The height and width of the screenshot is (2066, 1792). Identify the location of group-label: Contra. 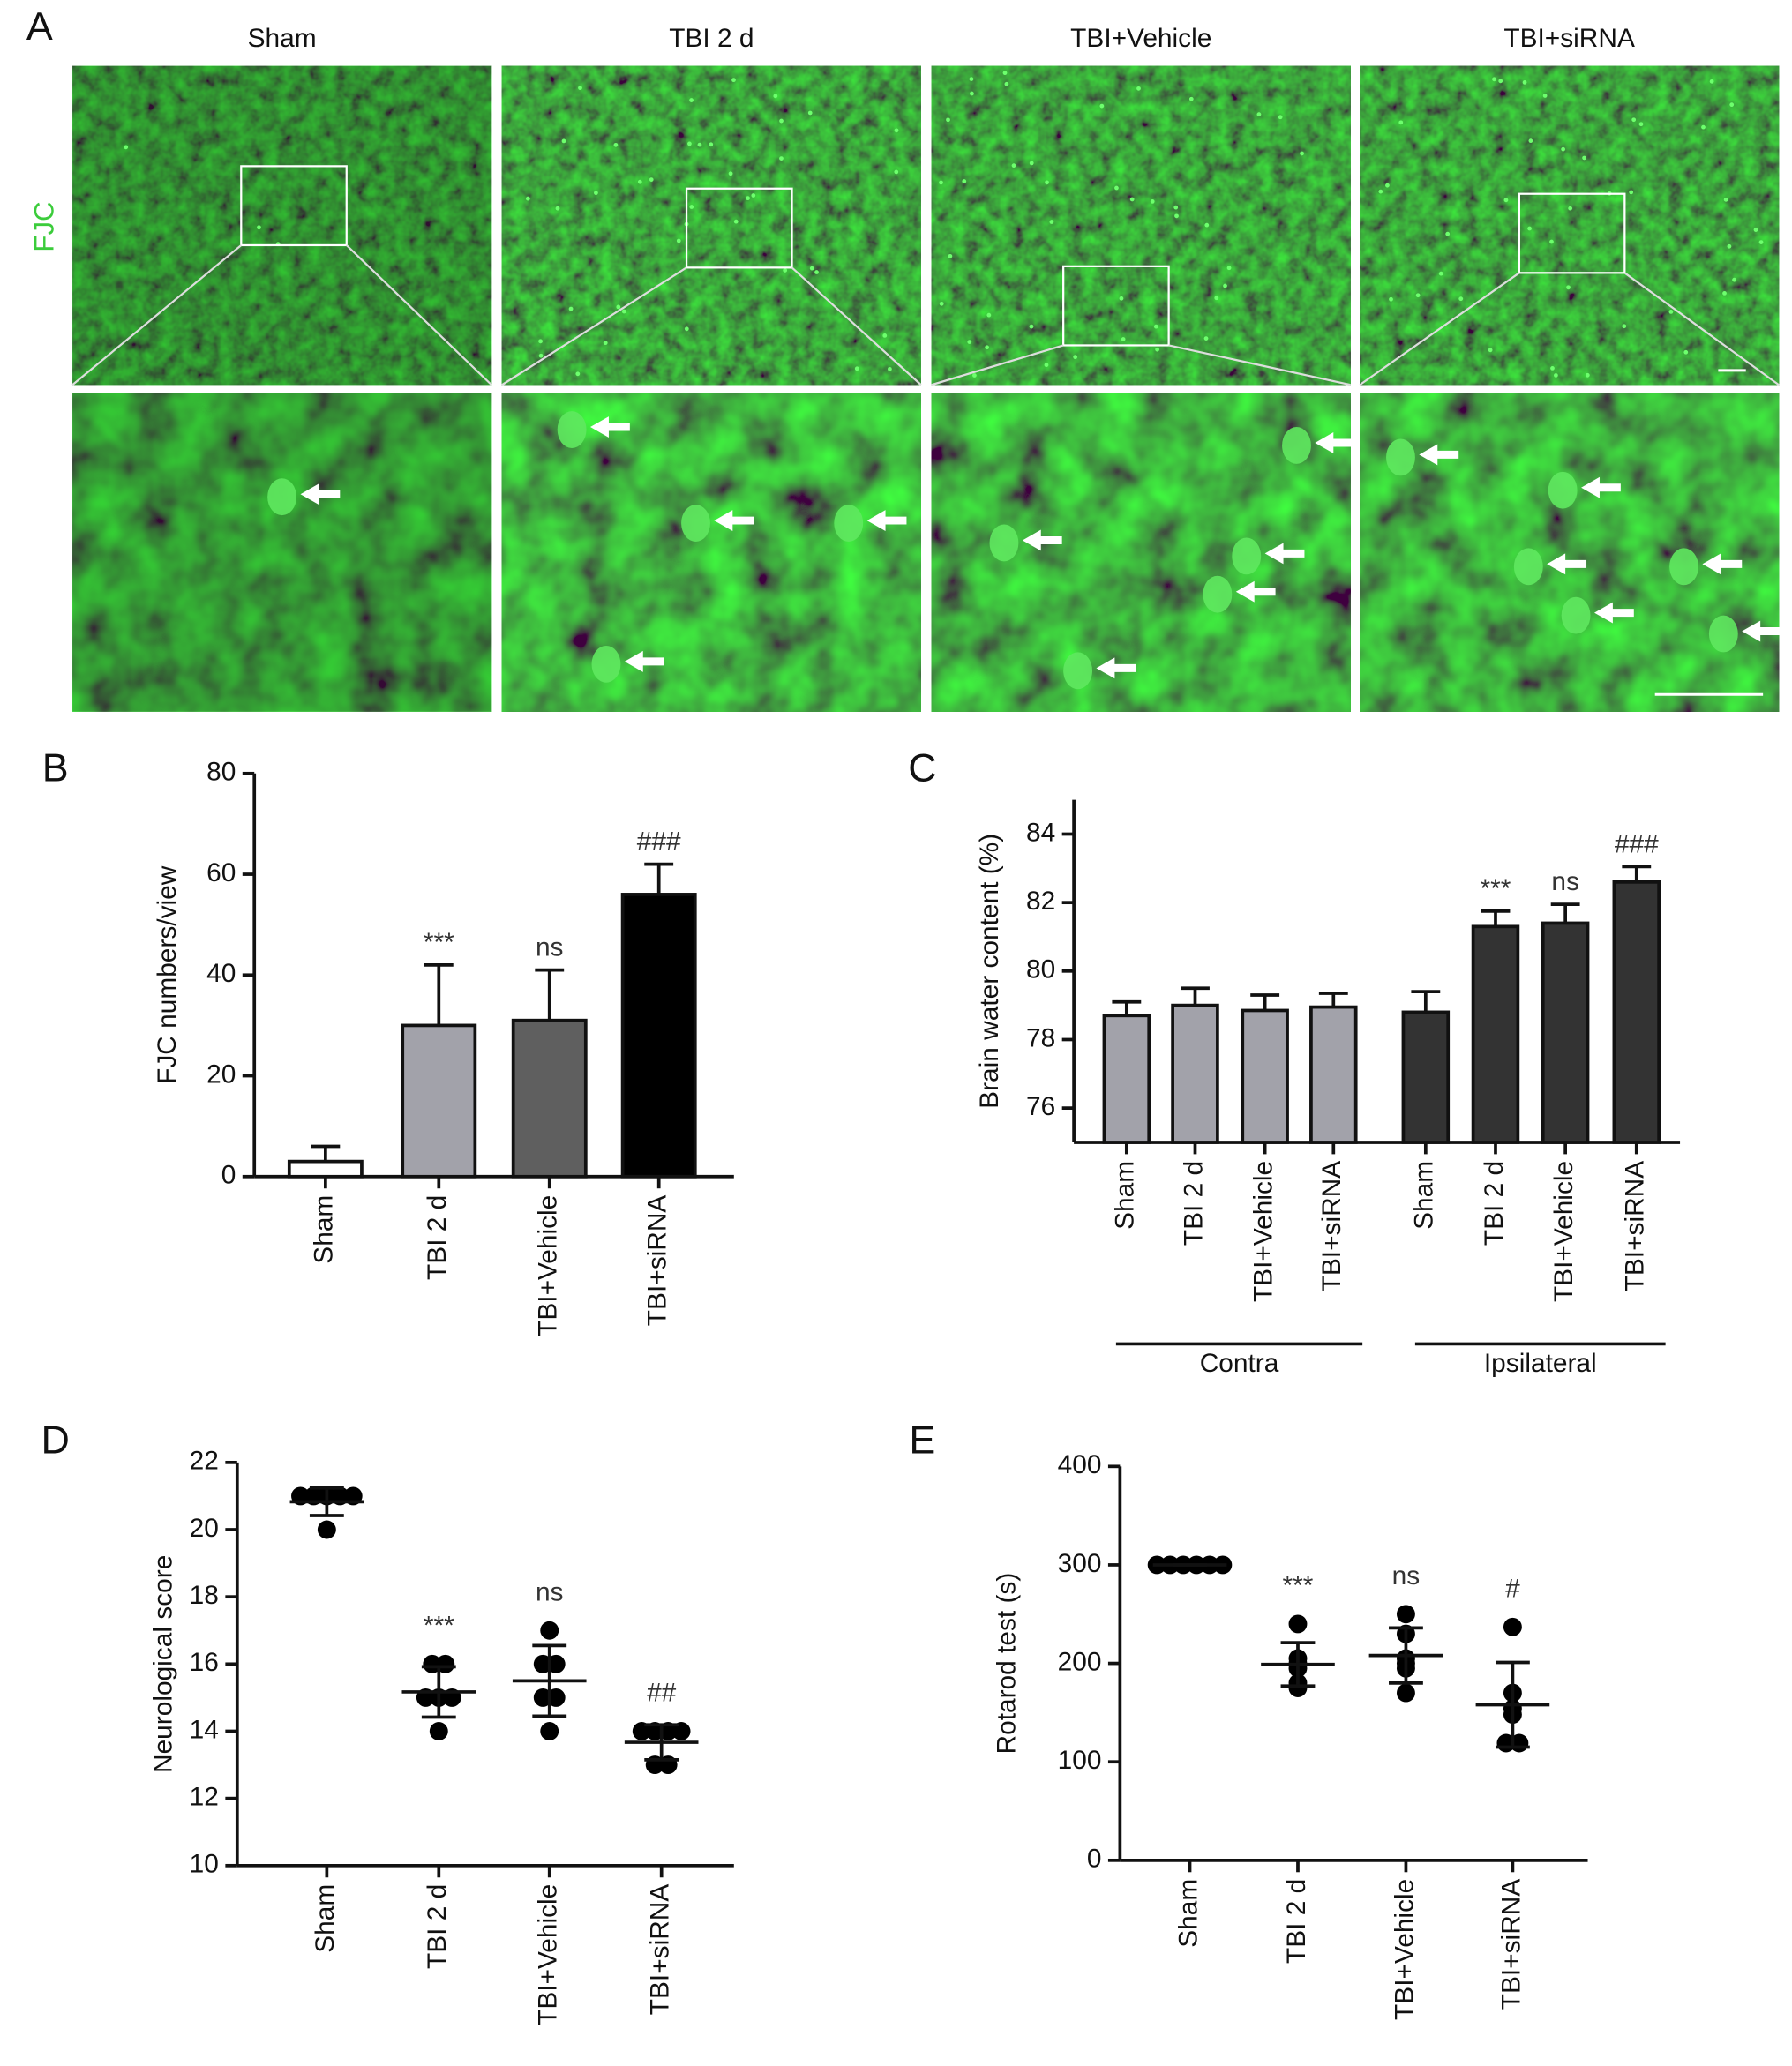
(1239, 1363).